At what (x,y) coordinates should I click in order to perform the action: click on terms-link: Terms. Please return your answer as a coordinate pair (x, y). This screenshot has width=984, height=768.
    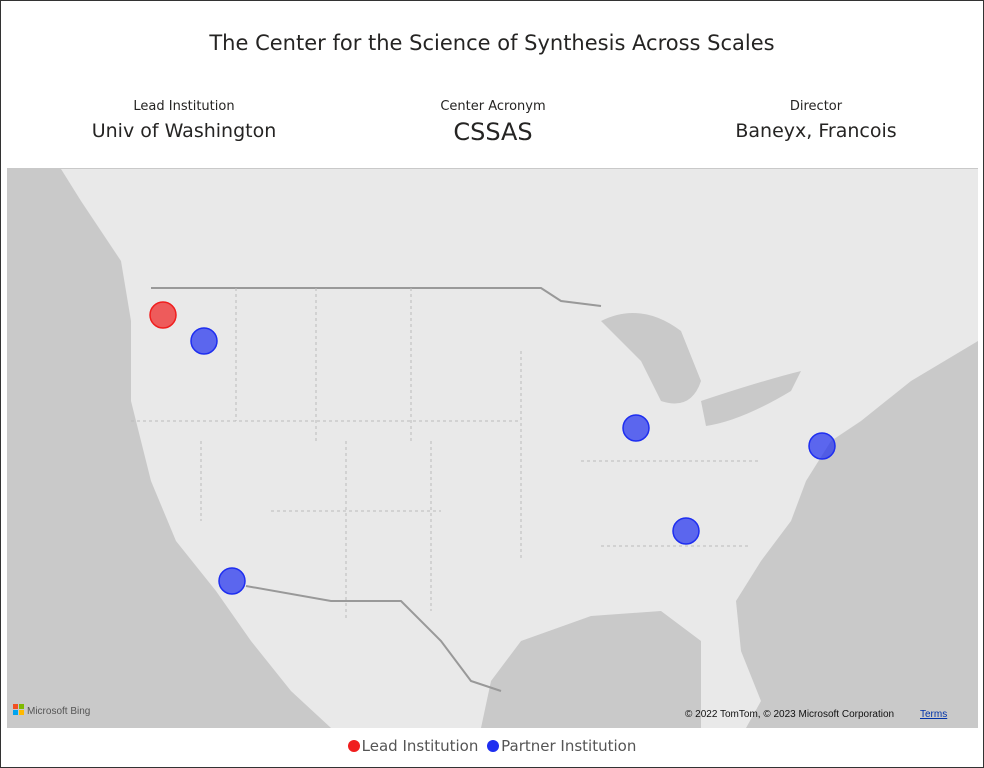
    Looking at the image, I should click on (933, 714).